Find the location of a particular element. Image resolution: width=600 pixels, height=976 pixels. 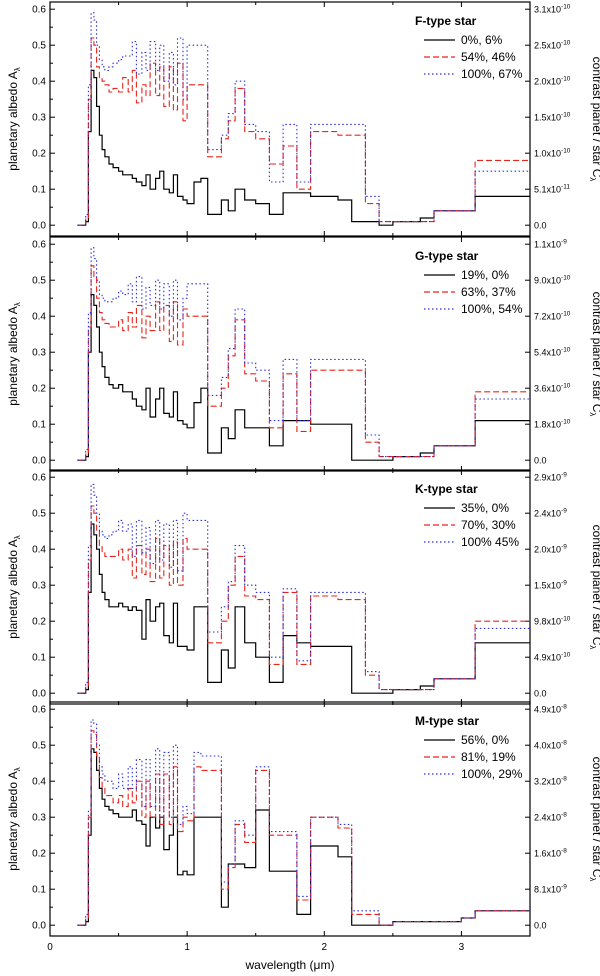

right-tick-label: 5.4x10⁻¹⁰ is located at coordinates (552, 352).